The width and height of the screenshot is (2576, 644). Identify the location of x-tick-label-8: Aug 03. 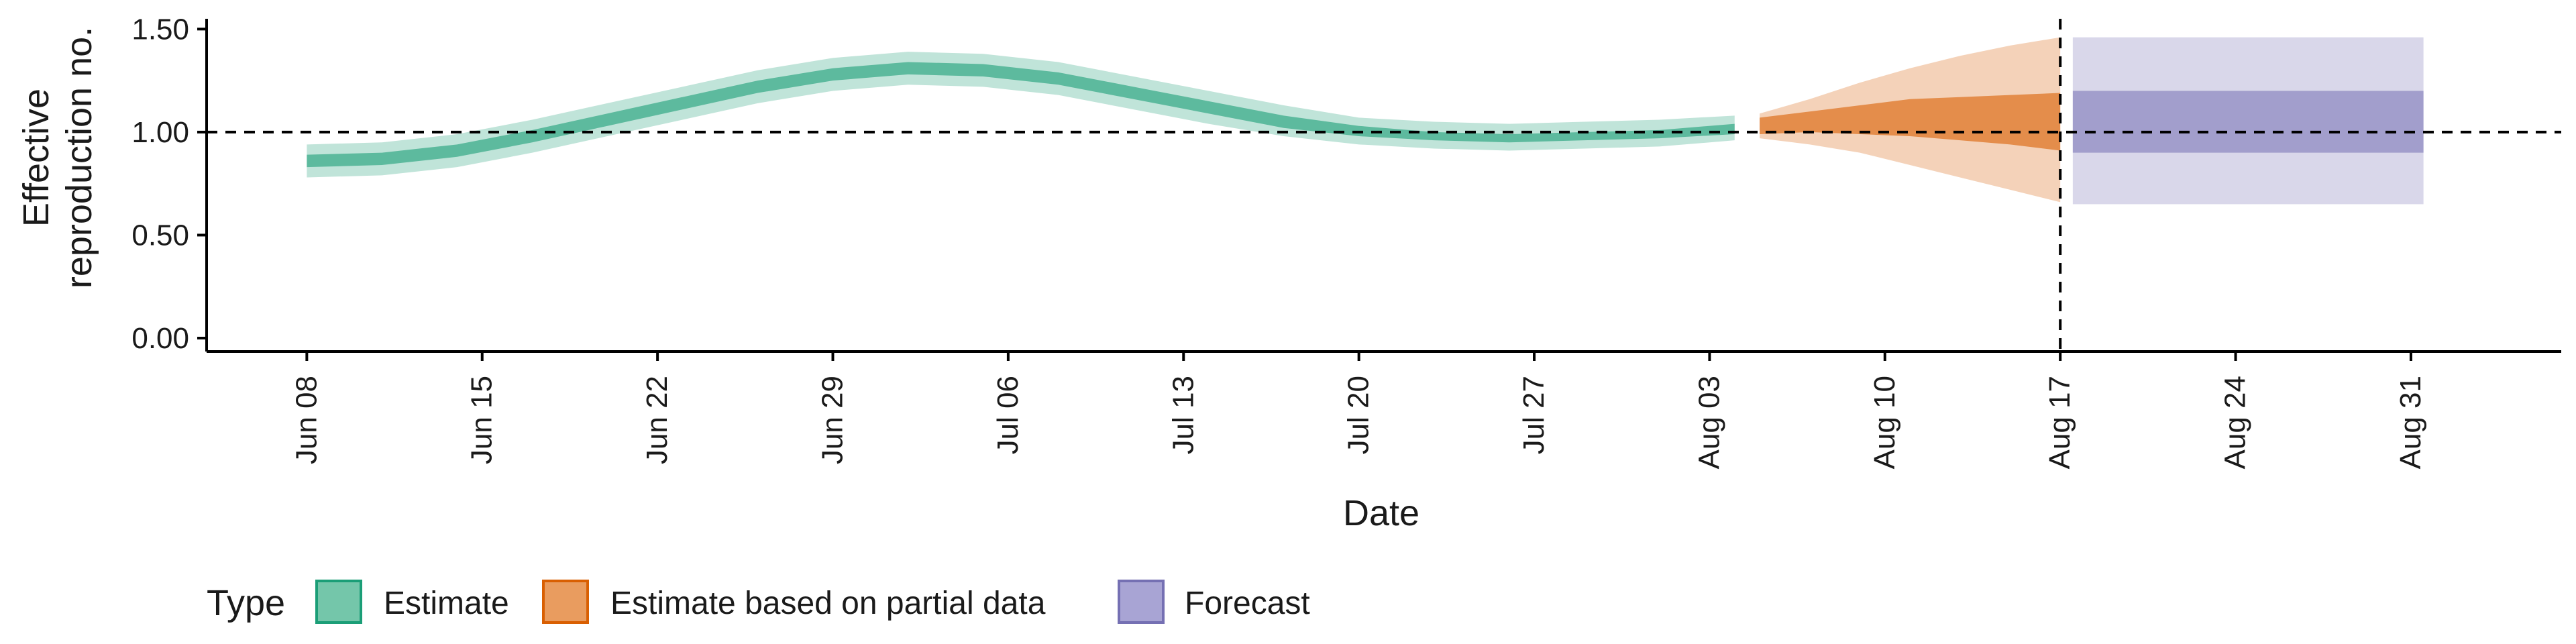
(1709, 422).